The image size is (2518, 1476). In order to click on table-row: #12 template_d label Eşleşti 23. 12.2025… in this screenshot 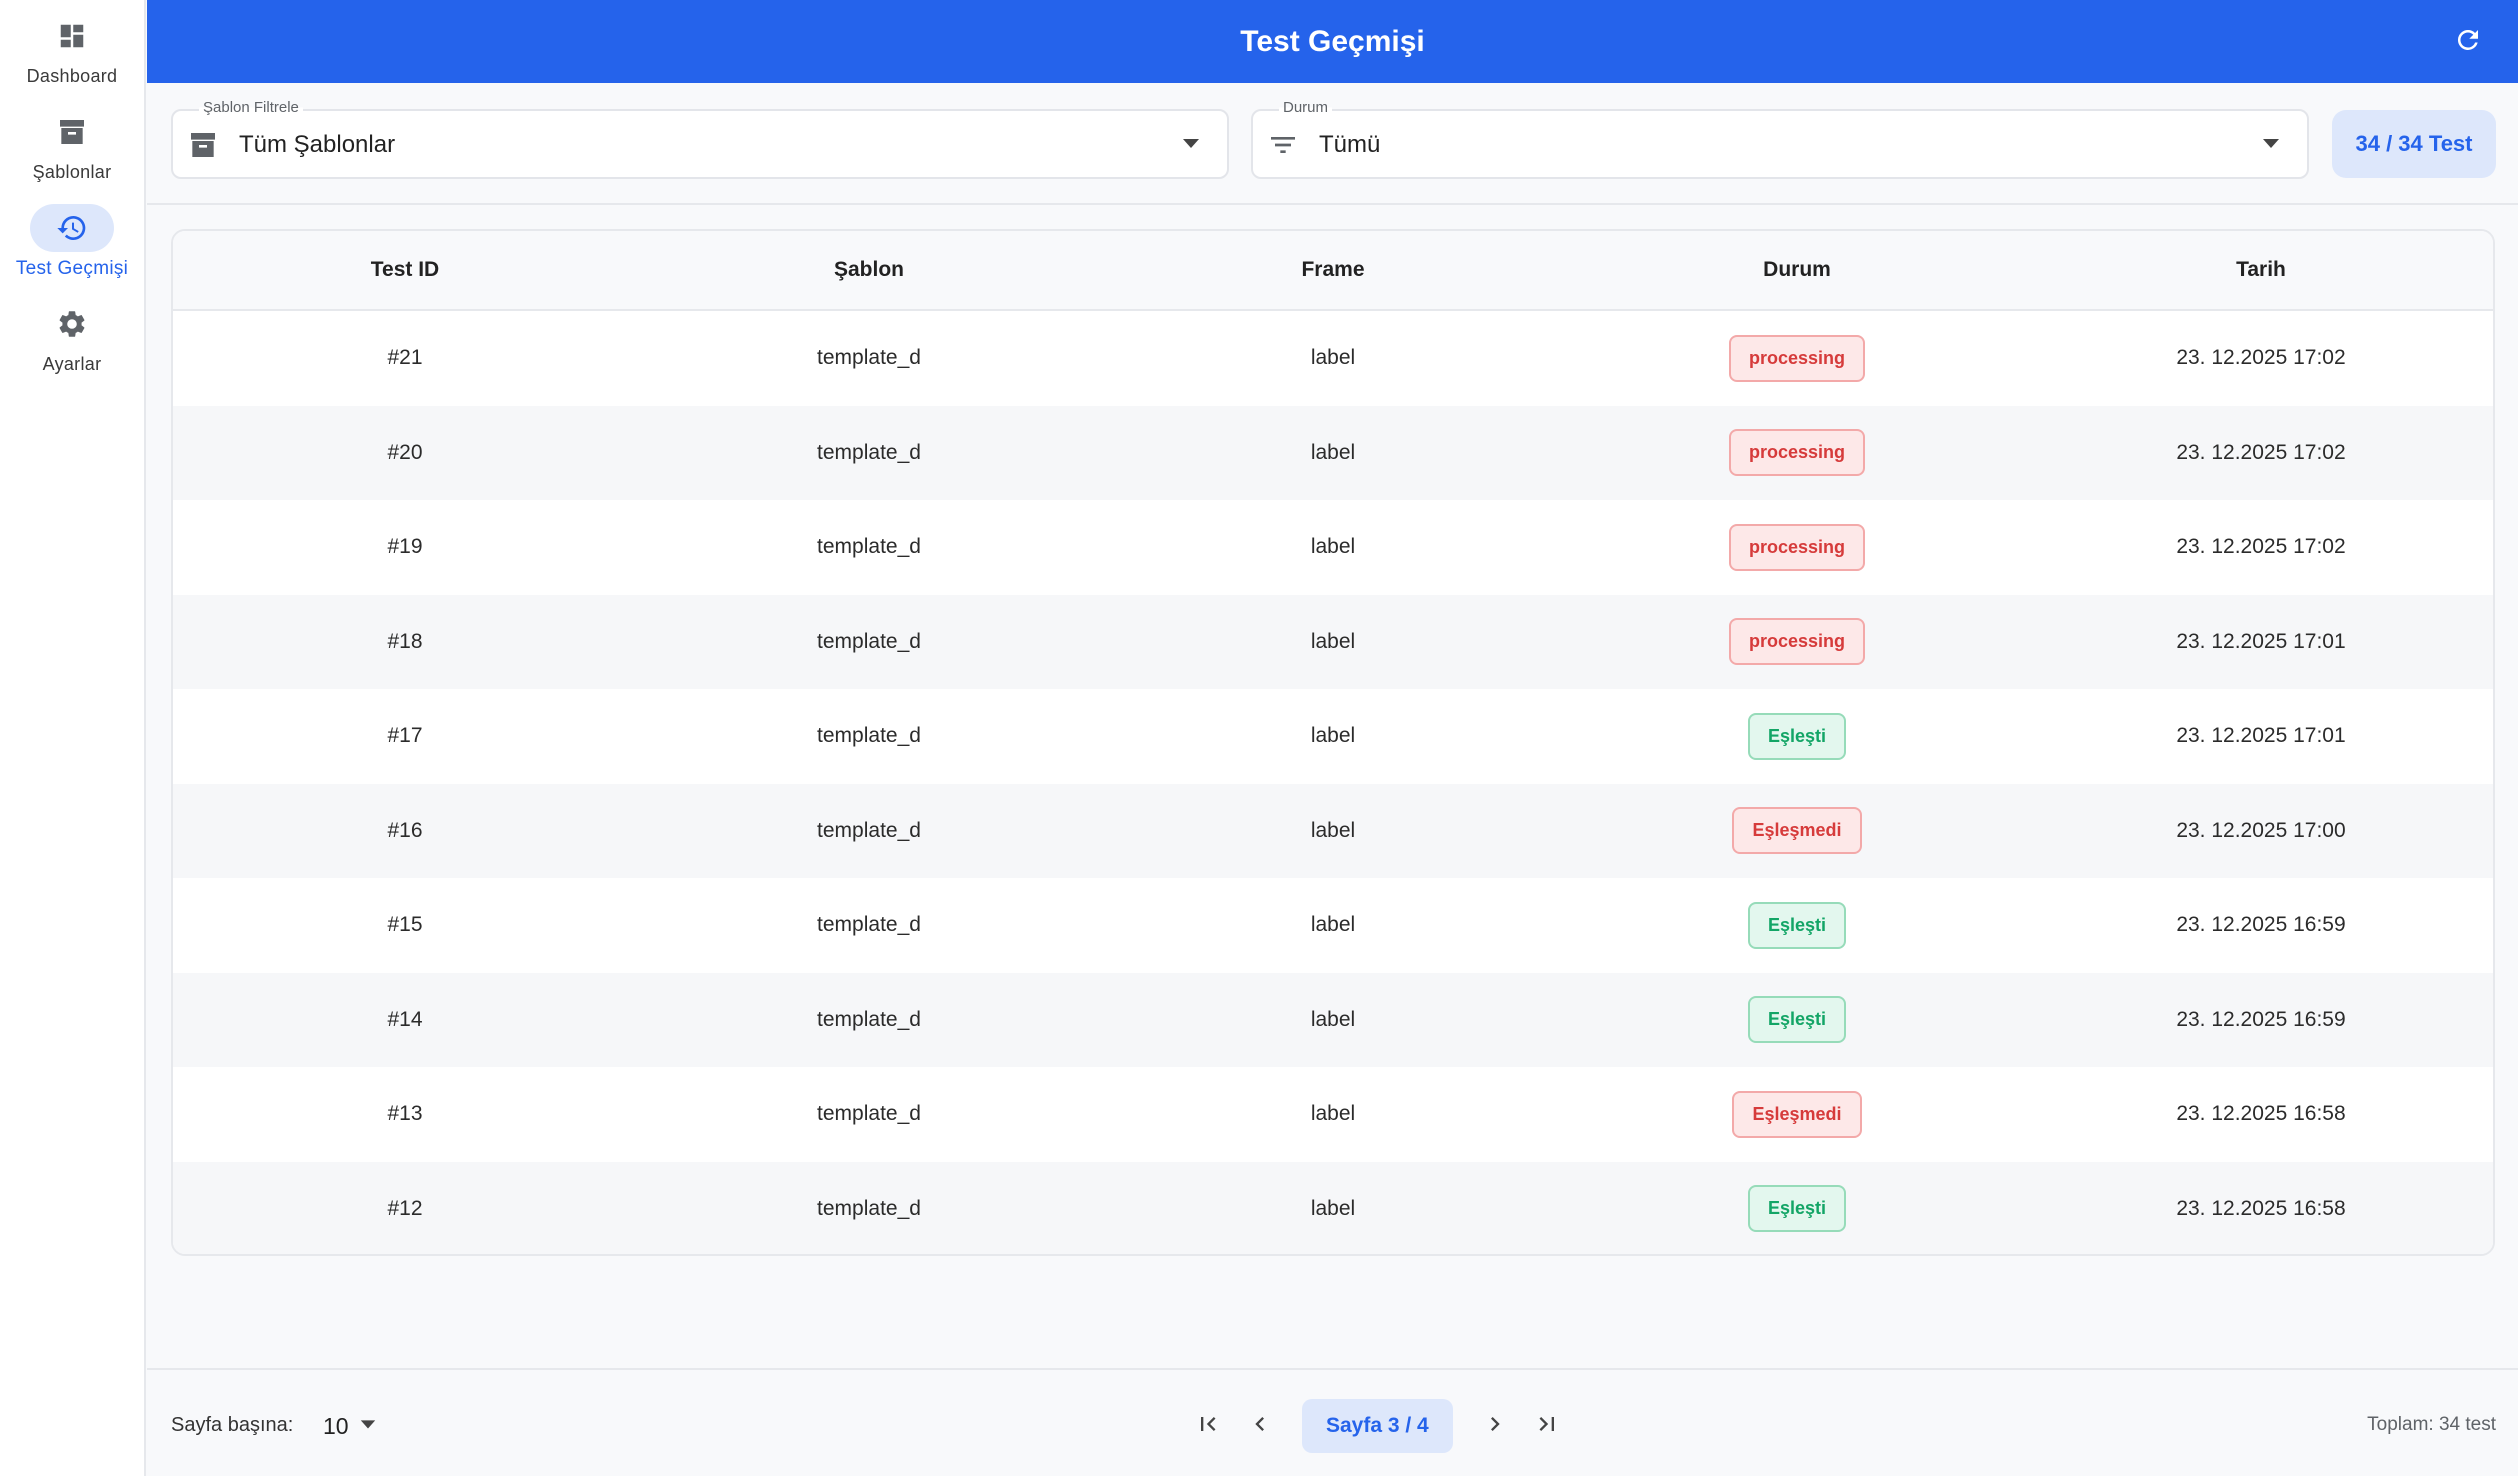, I will do `click(1333, 1207)`.